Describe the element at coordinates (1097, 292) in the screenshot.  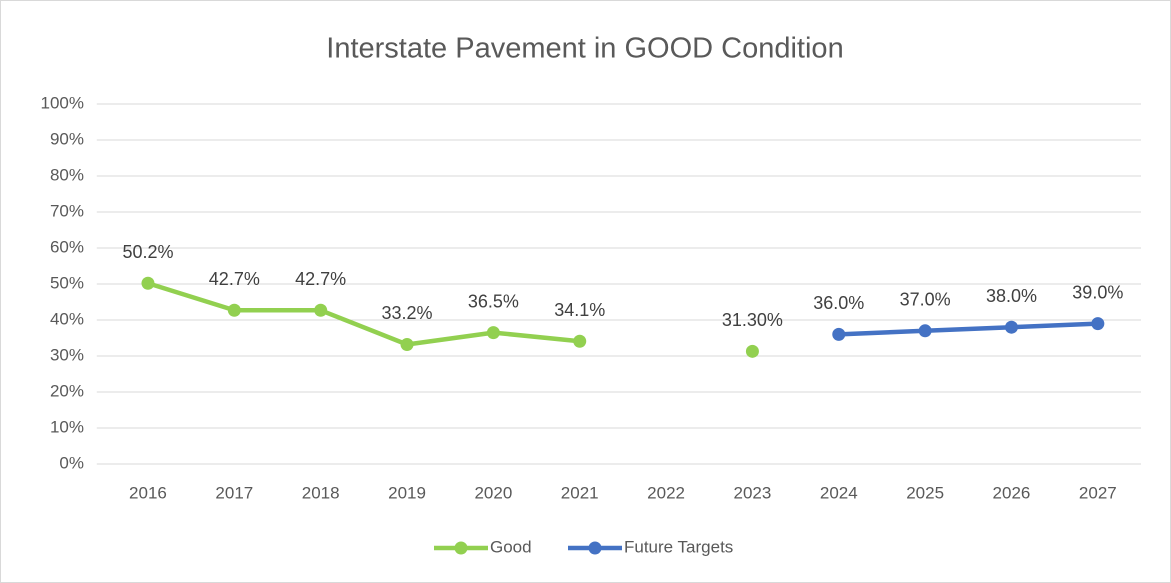
I see `data-label: 39.0%` at that location.